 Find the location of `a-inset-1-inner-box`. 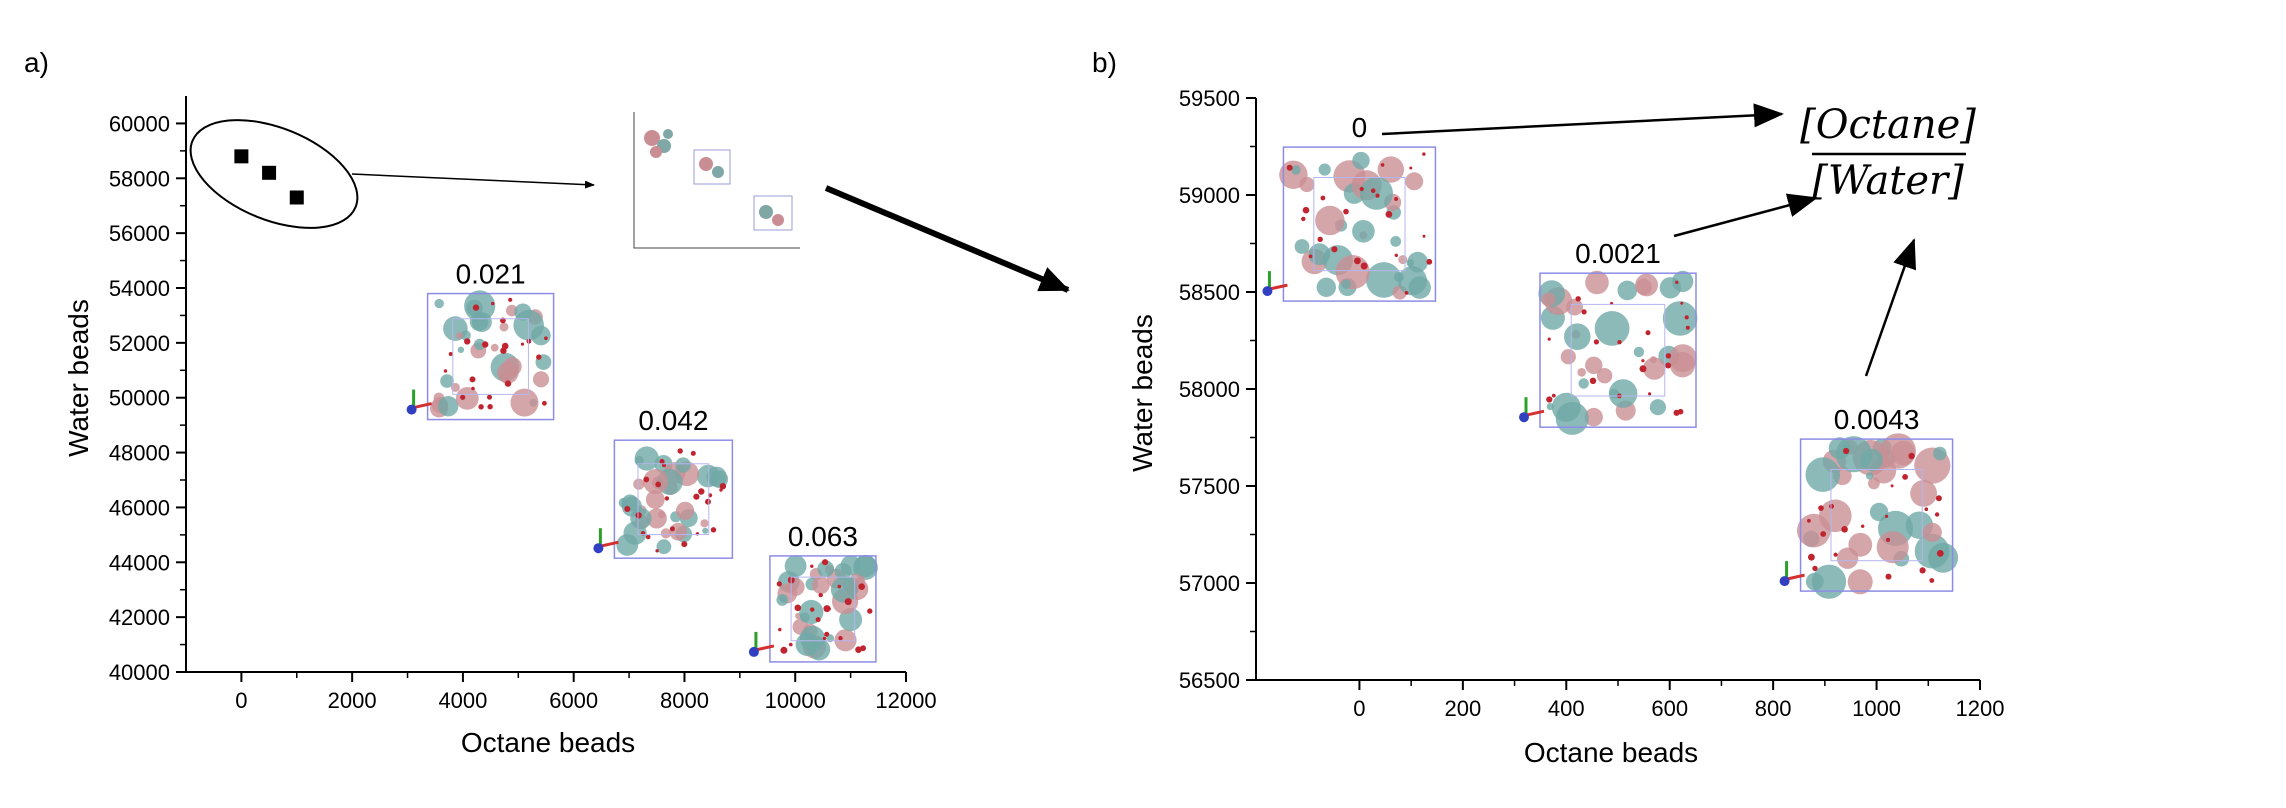

a-inset-1-inner-box is located at coordinates (673, 499).